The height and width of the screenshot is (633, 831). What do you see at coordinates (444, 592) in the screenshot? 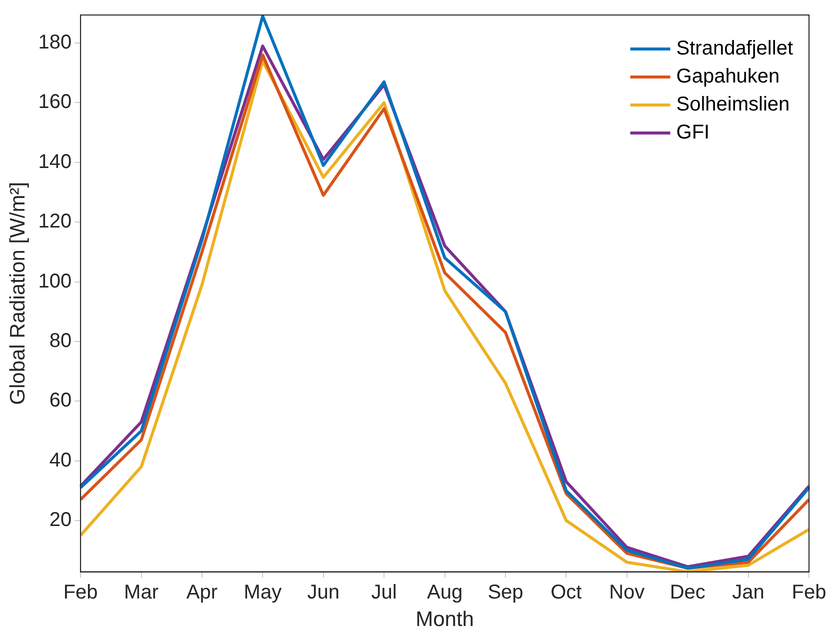
I see `x-tick-label: Aug` at bounding box center [444, 592].